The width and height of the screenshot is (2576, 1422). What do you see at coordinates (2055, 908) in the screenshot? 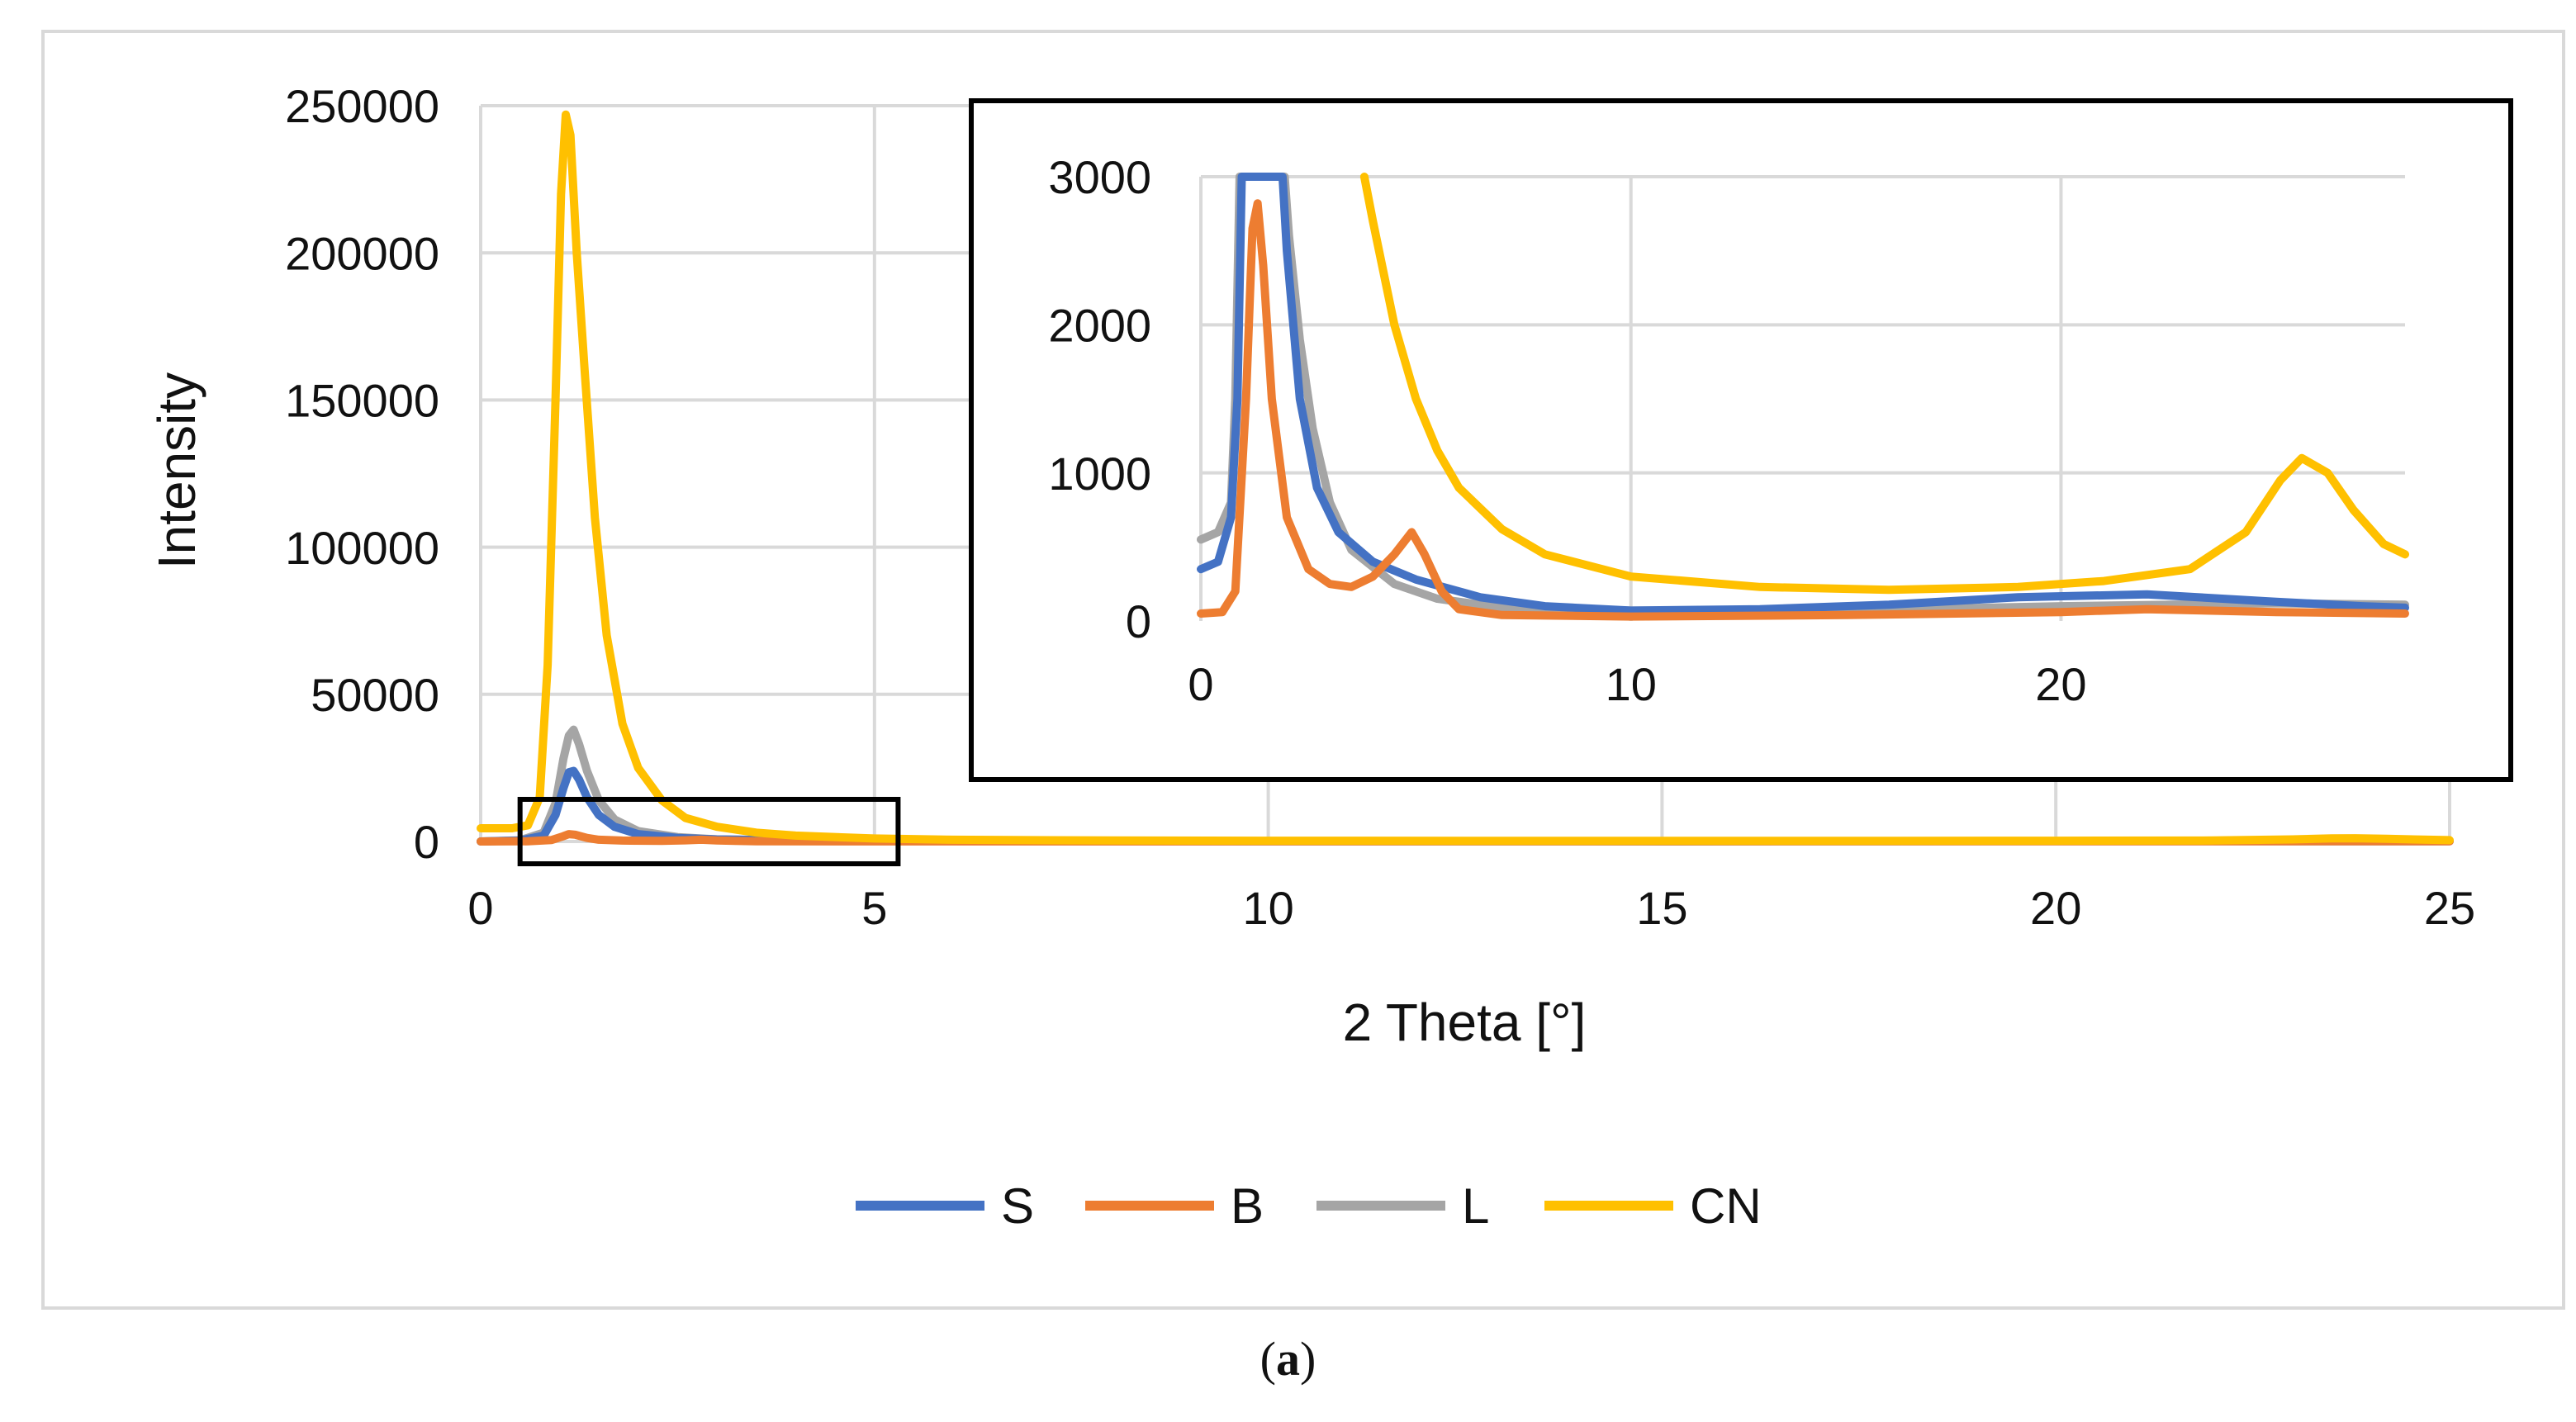
I see `main-x-tick-label: 20` at bounding box center [2055, 908].